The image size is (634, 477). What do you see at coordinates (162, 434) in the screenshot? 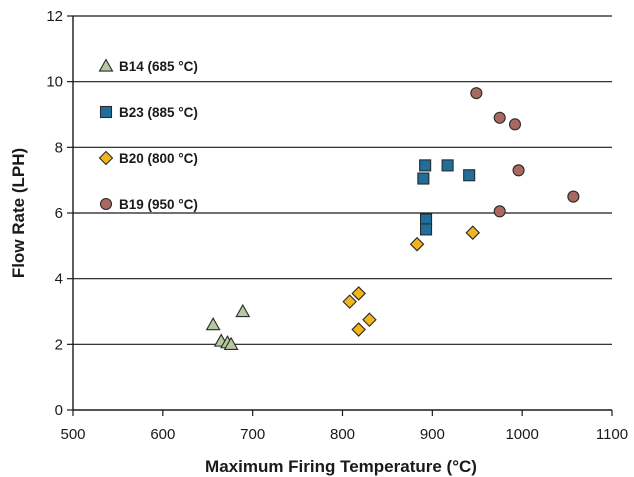
I see `x-tick-label-600: 600` at bounding box center [162, 434].